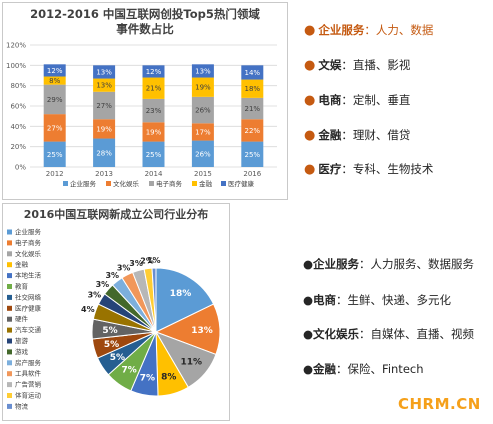  What do you see at coordinates (253, 89) in the screenshot?
I see `bar-data-label: 18%` at bounding box center [253, 89].